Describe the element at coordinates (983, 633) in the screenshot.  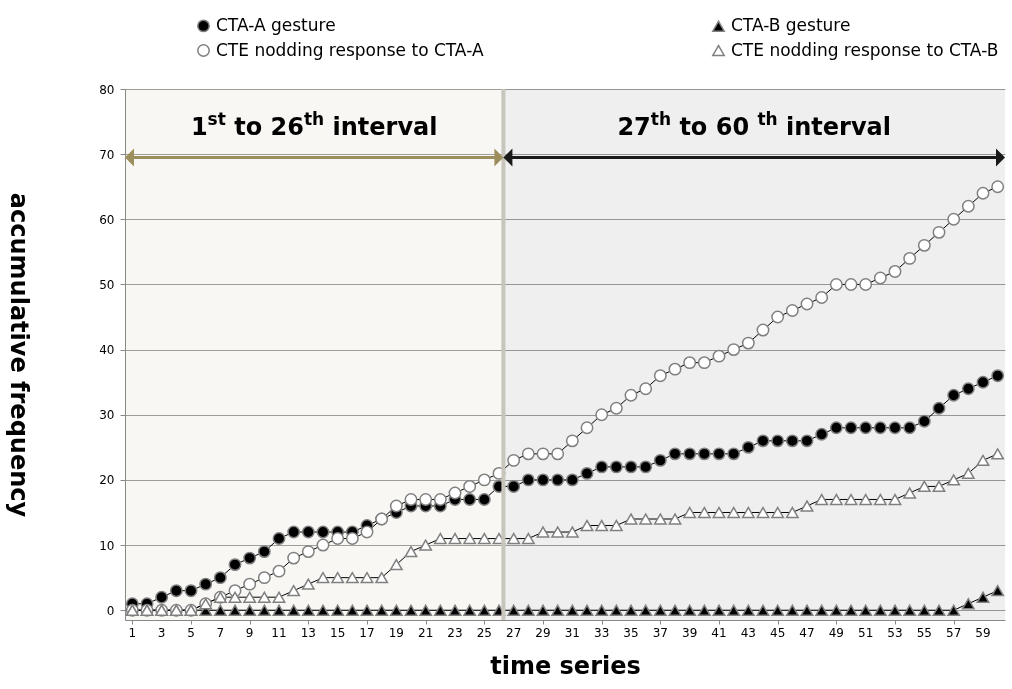
I see `x-tick-label: 59` at that location.